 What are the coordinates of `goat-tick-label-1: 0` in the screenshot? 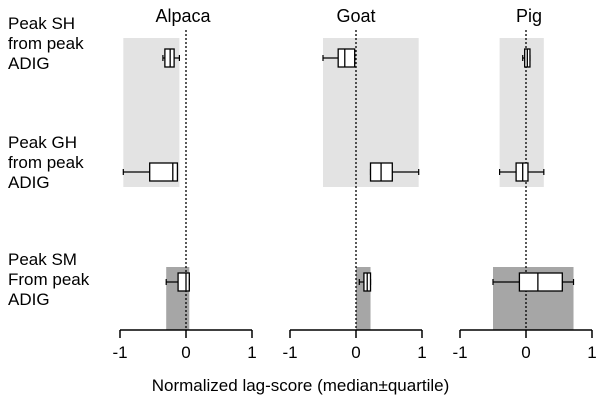 It's located at (355, 352).